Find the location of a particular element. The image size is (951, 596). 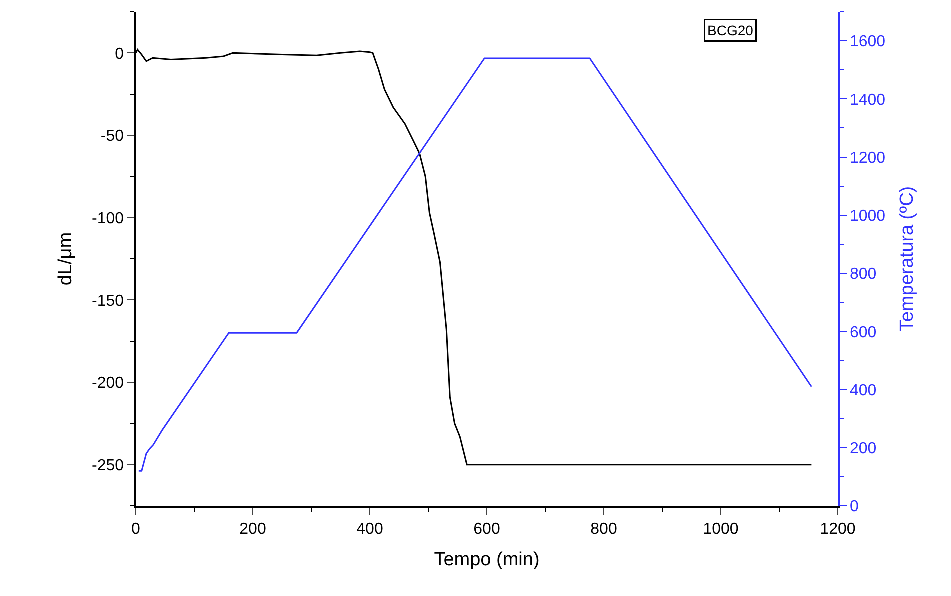

x-tick-label: 1200 is located at coordinates (838, 529).